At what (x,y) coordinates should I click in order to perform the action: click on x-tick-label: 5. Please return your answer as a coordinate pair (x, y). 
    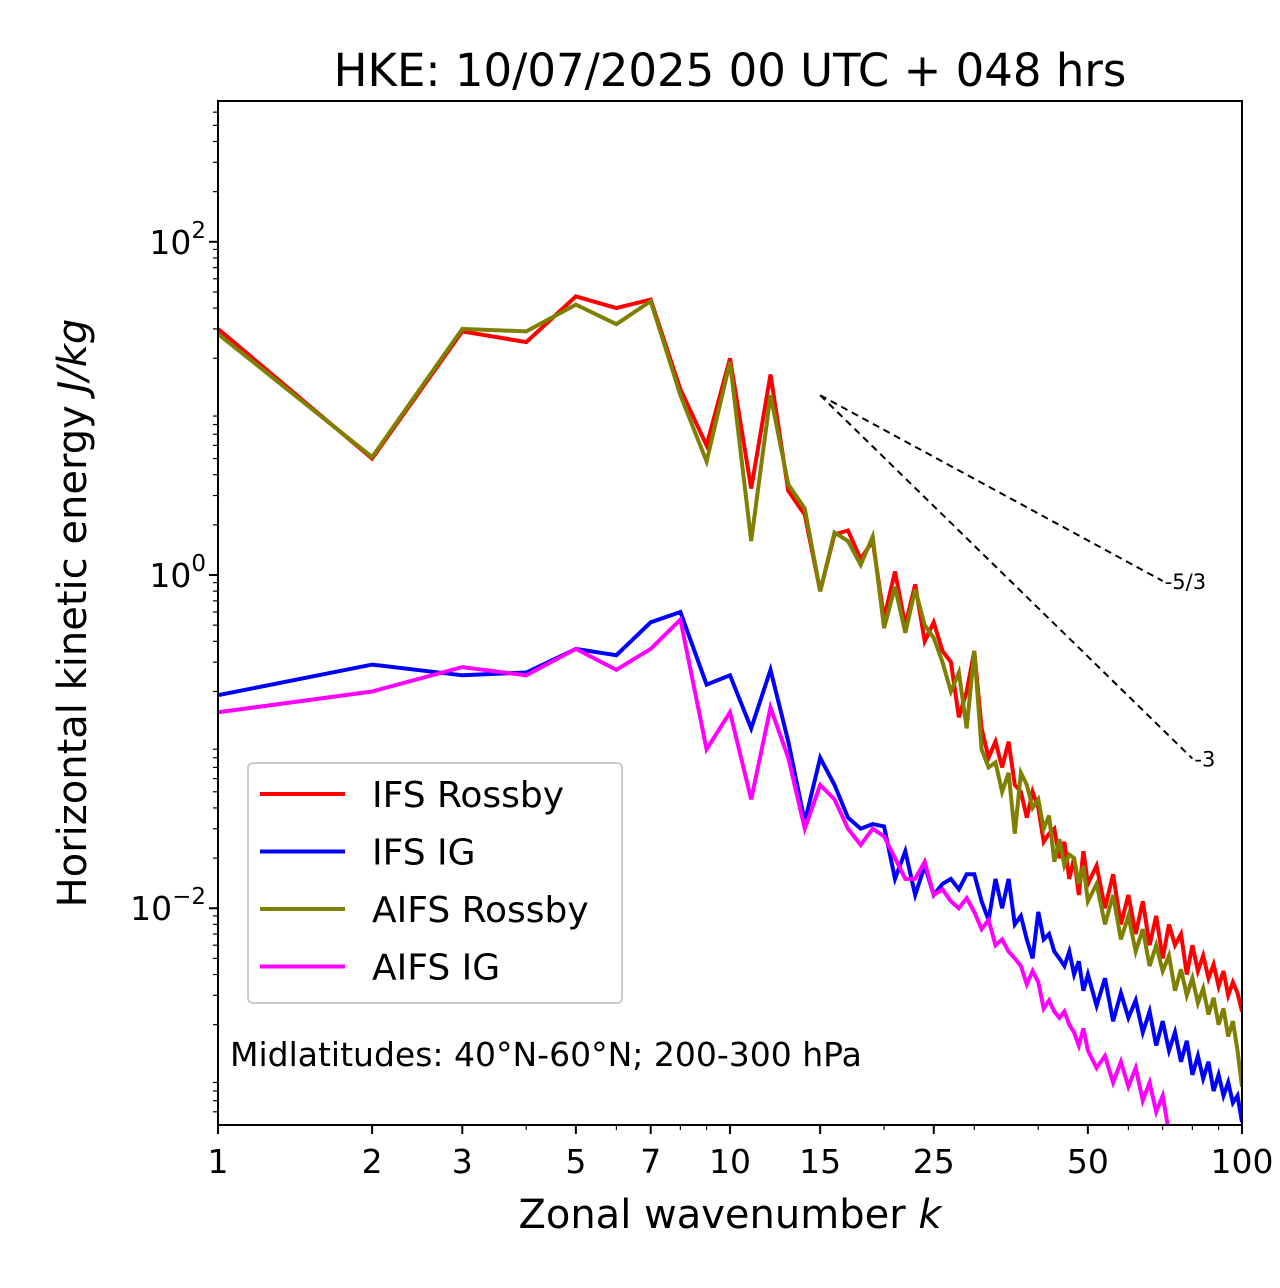
    Looking at the image, I should click on (575, 1161).